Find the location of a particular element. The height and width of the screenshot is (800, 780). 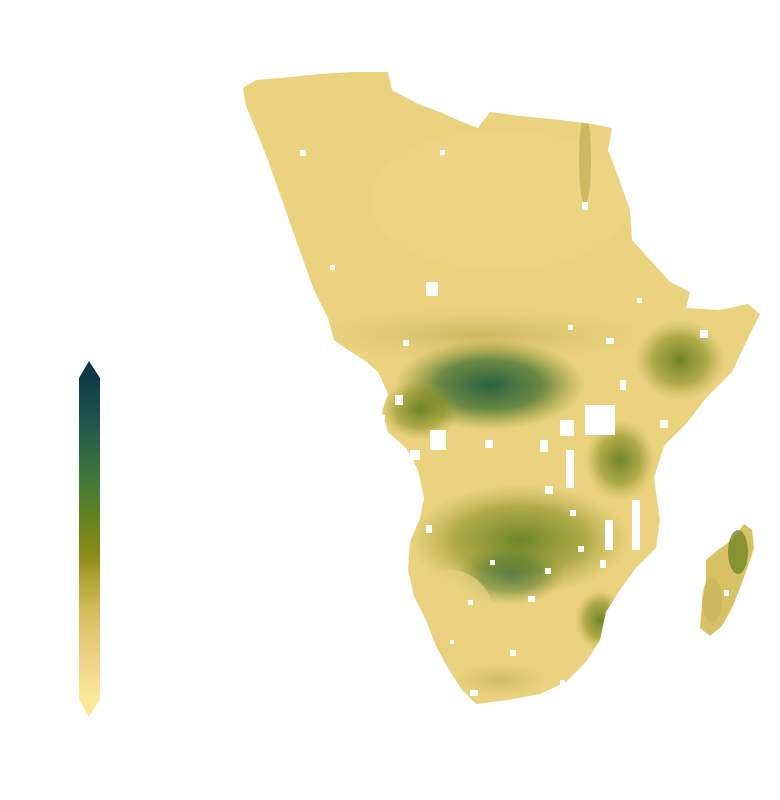

east-highlands-values is located at coordinates (680, 360).